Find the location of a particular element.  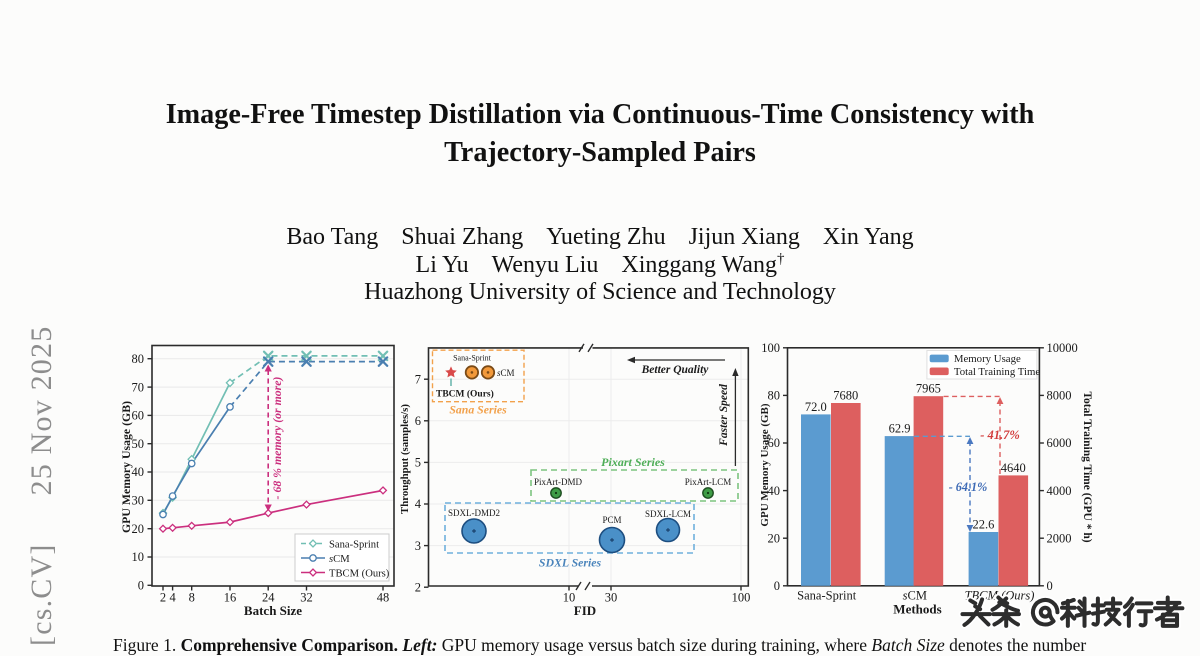

svg-text: 24 is located at coordinates (268, 598).